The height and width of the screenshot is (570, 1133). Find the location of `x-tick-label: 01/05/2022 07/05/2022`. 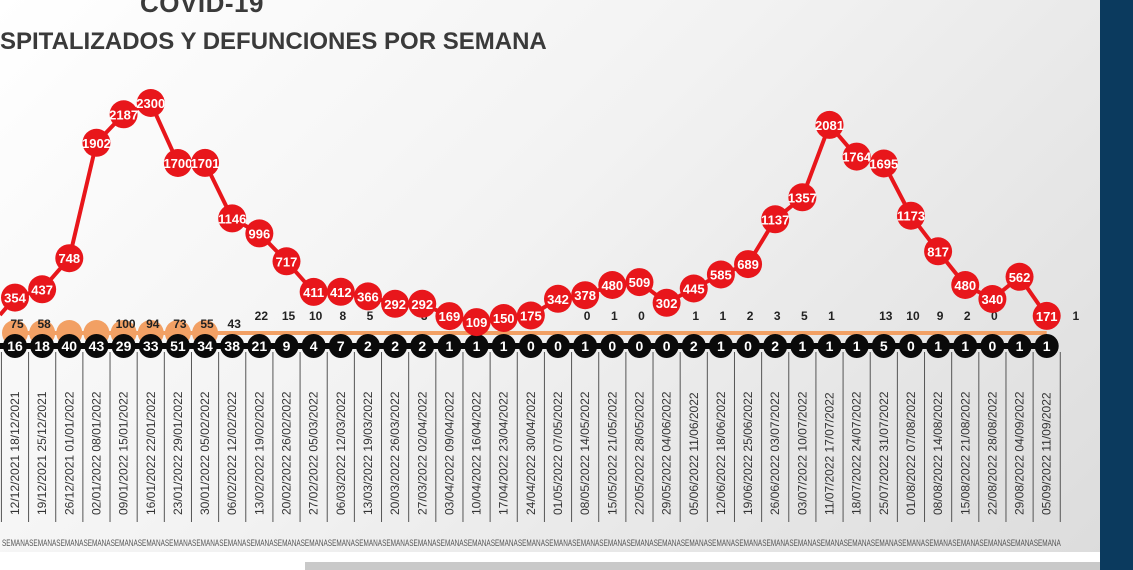

x-tick-label: 01/05/2022 07/05/2022 is located at coordinates (558, 453).